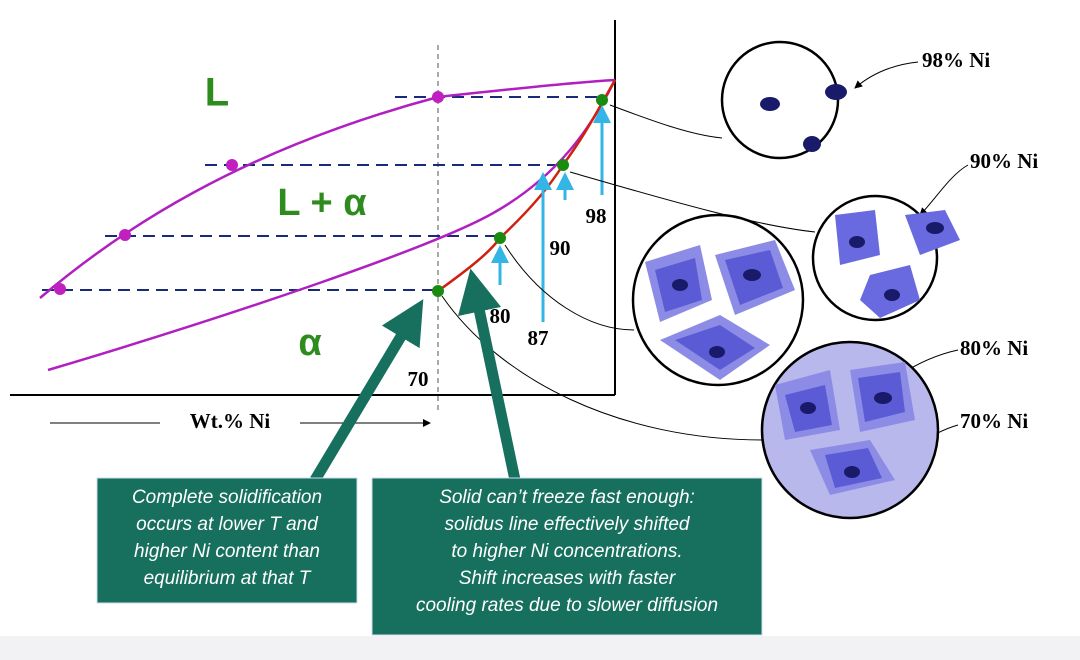 The image size is (1080, 660). Describe the element at coordinates (567, 605) in the screenshot. I see `callout-text: cooling rates due to slower diffusion` at that location.